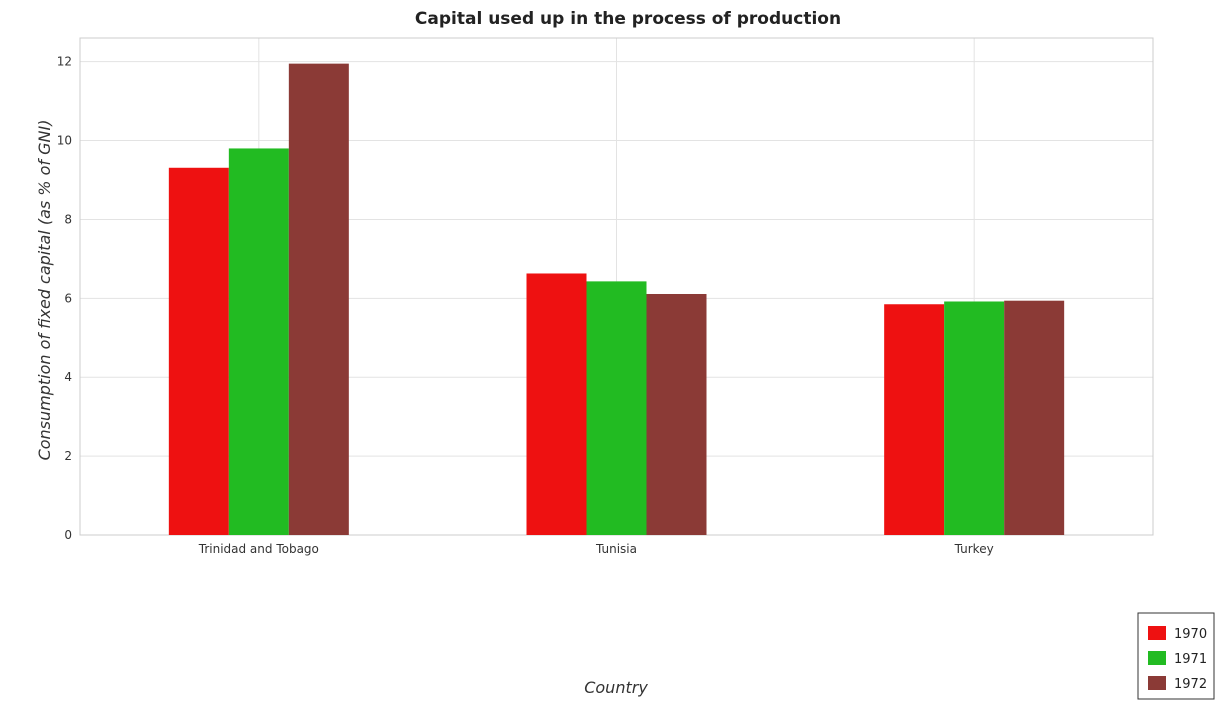 The image size is (1215, 704). I want to click on y-tick-label: 12, so click(64, 62).